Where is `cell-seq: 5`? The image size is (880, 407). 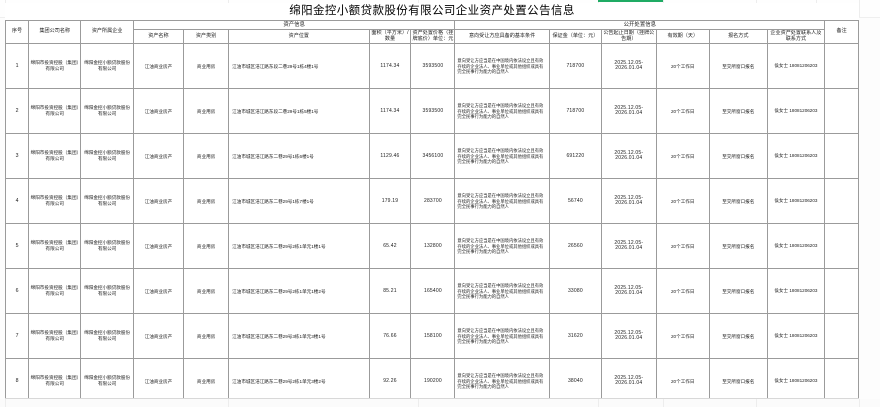 cell-seq: 5 is located at coordinates (17, 246).